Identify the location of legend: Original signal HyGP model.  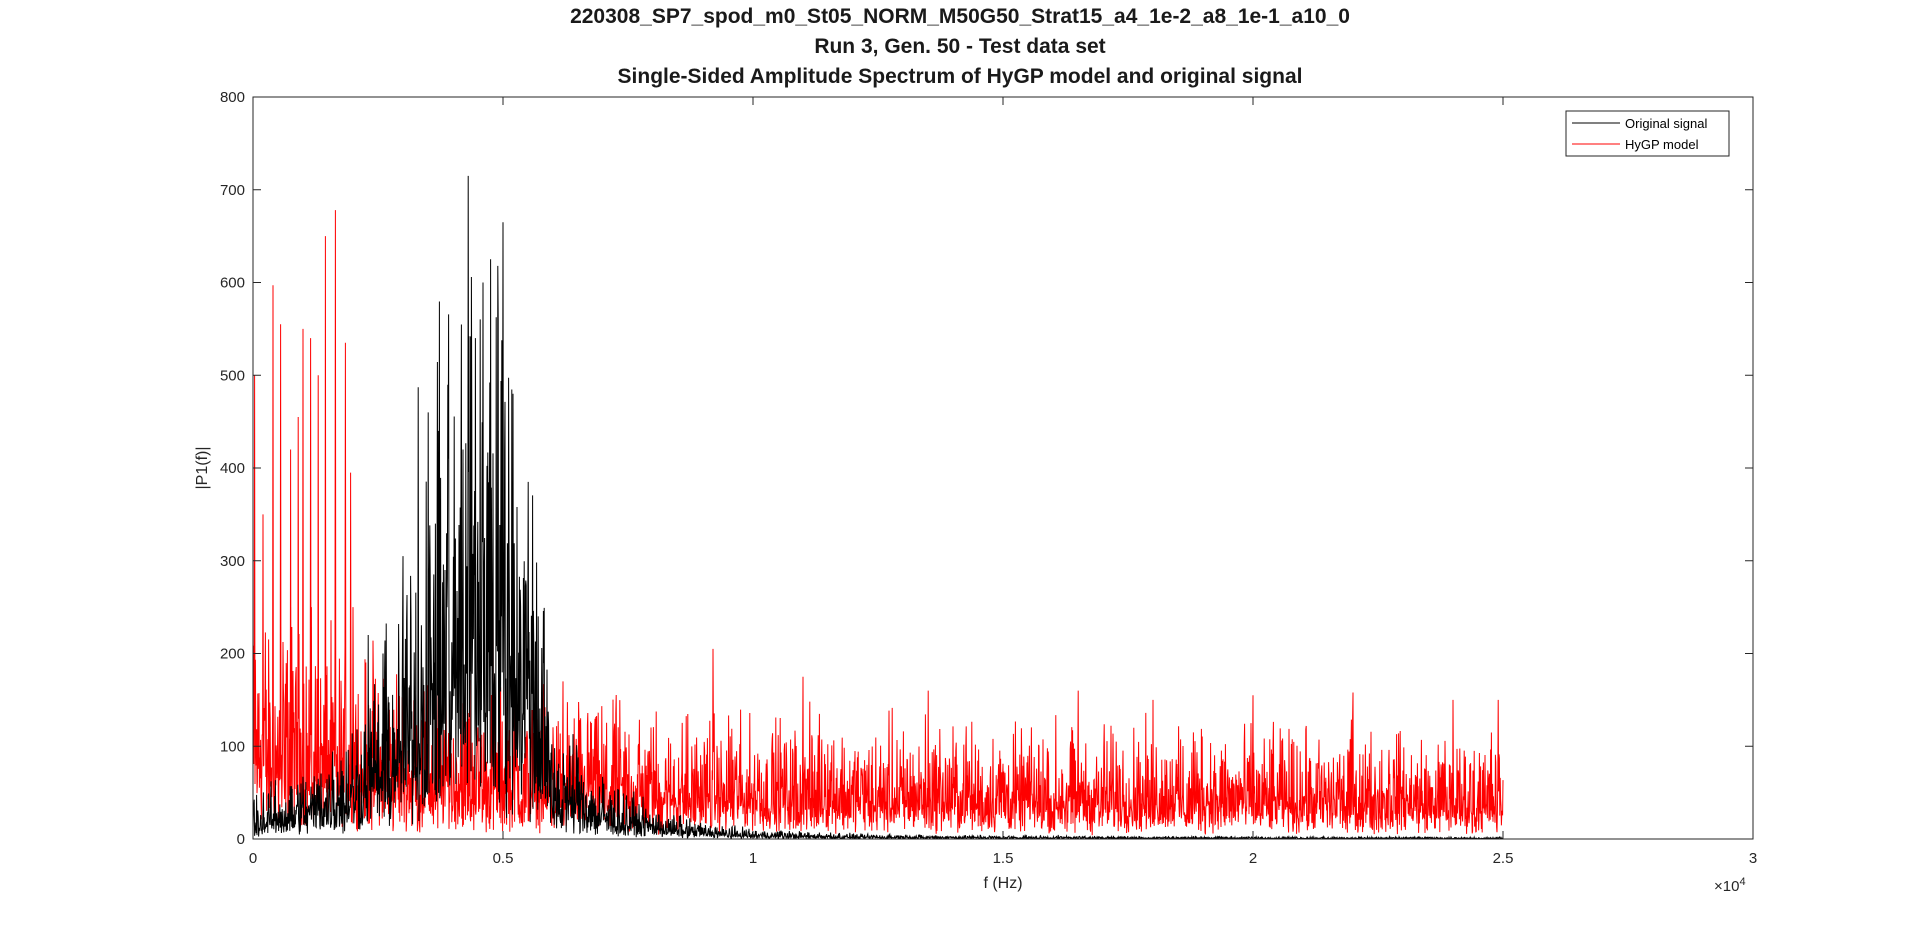
(1647, 133).